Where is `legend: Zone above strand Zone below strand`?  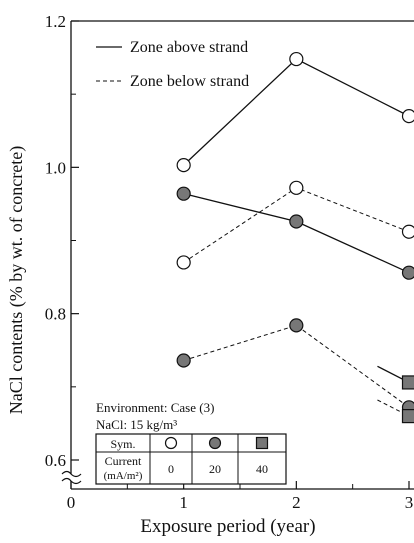
legend: Zone above strand Zone below strand is located at coordinates (172, 64).